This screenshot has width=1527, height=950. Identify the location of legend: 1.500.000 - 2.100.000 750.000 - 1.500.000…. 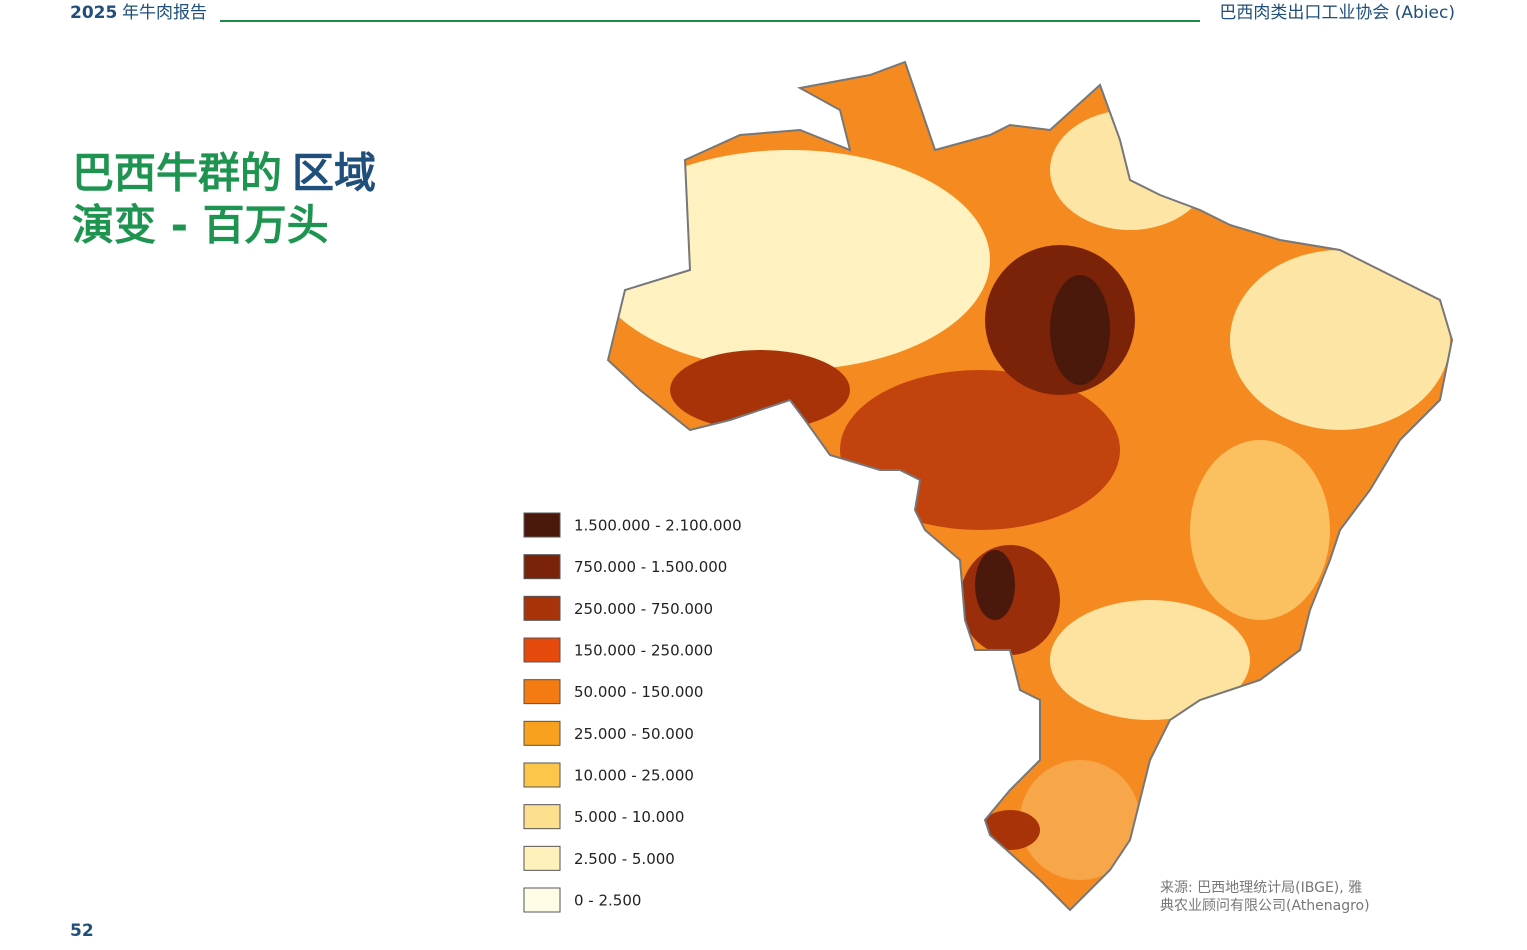
(632, 712).